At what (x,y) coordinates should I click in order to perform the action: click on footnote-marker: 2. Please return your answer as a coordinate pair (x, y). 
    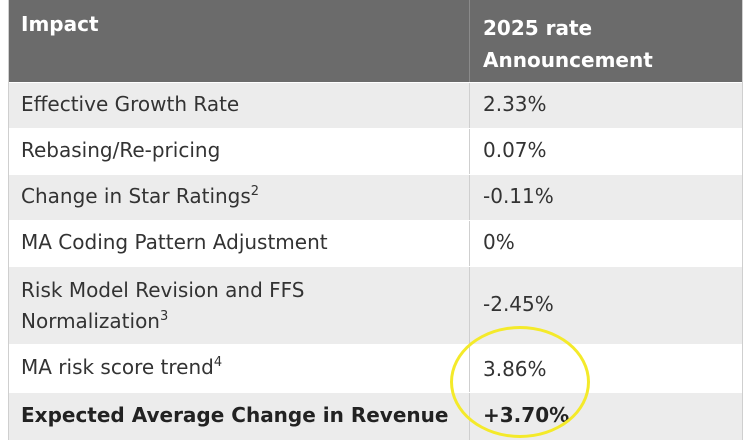
    Looking at the image, I should click on (255, 191).